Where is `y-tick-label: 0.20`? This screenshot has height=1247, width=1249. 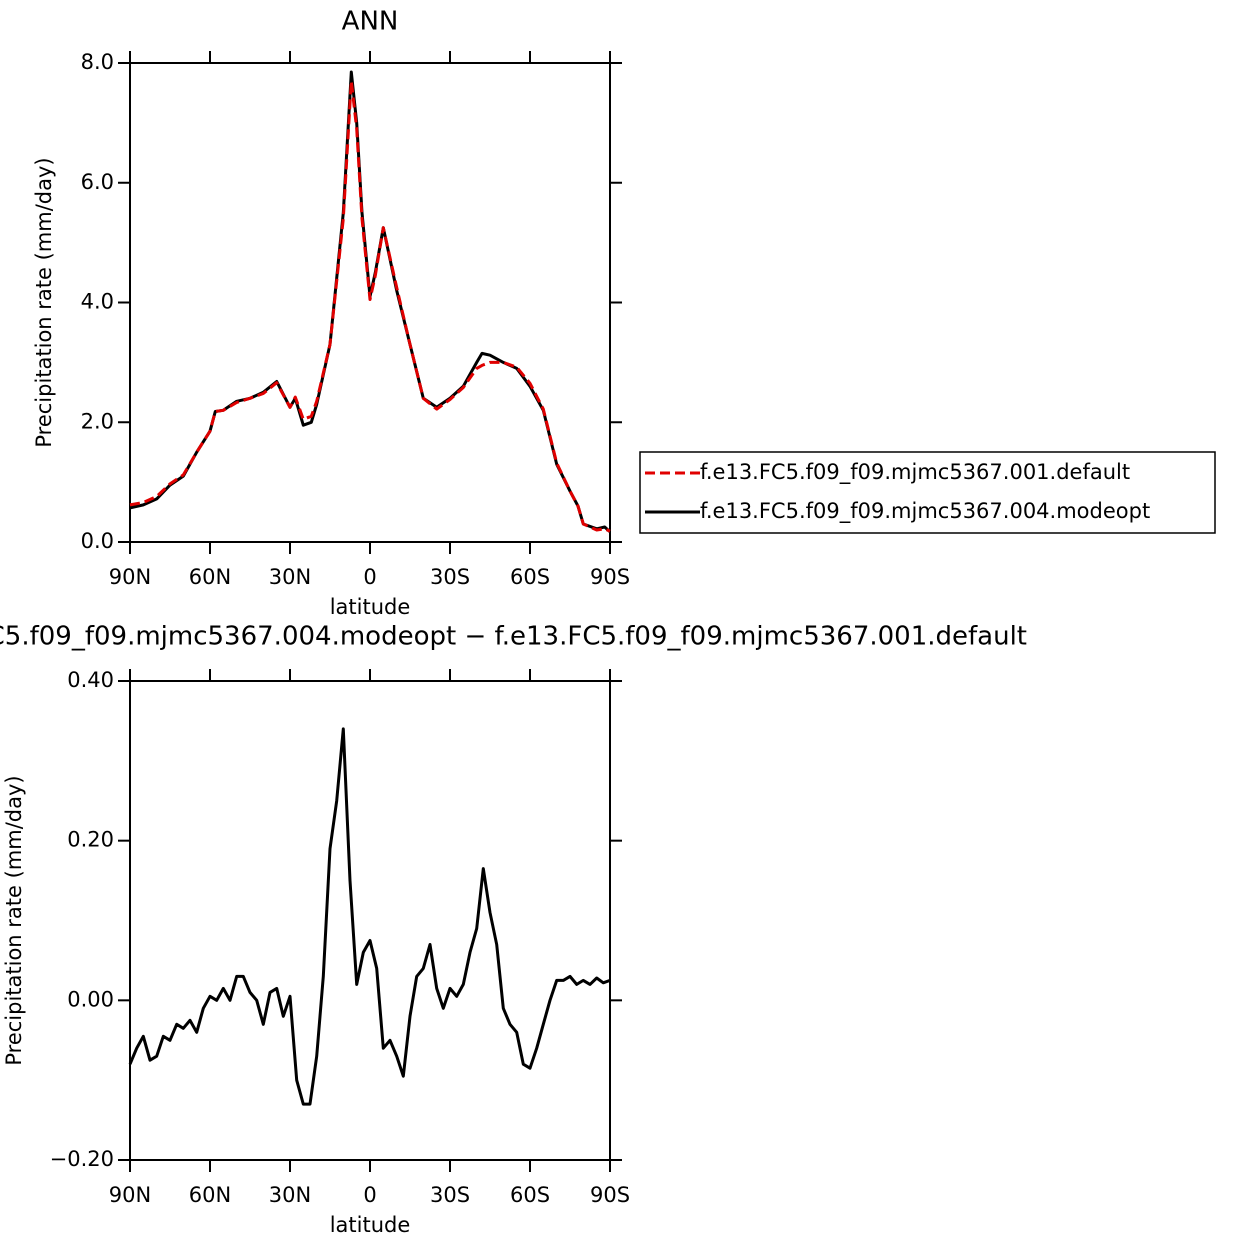 y-tick-label: 0.20 is located at coordinates (90, 840).